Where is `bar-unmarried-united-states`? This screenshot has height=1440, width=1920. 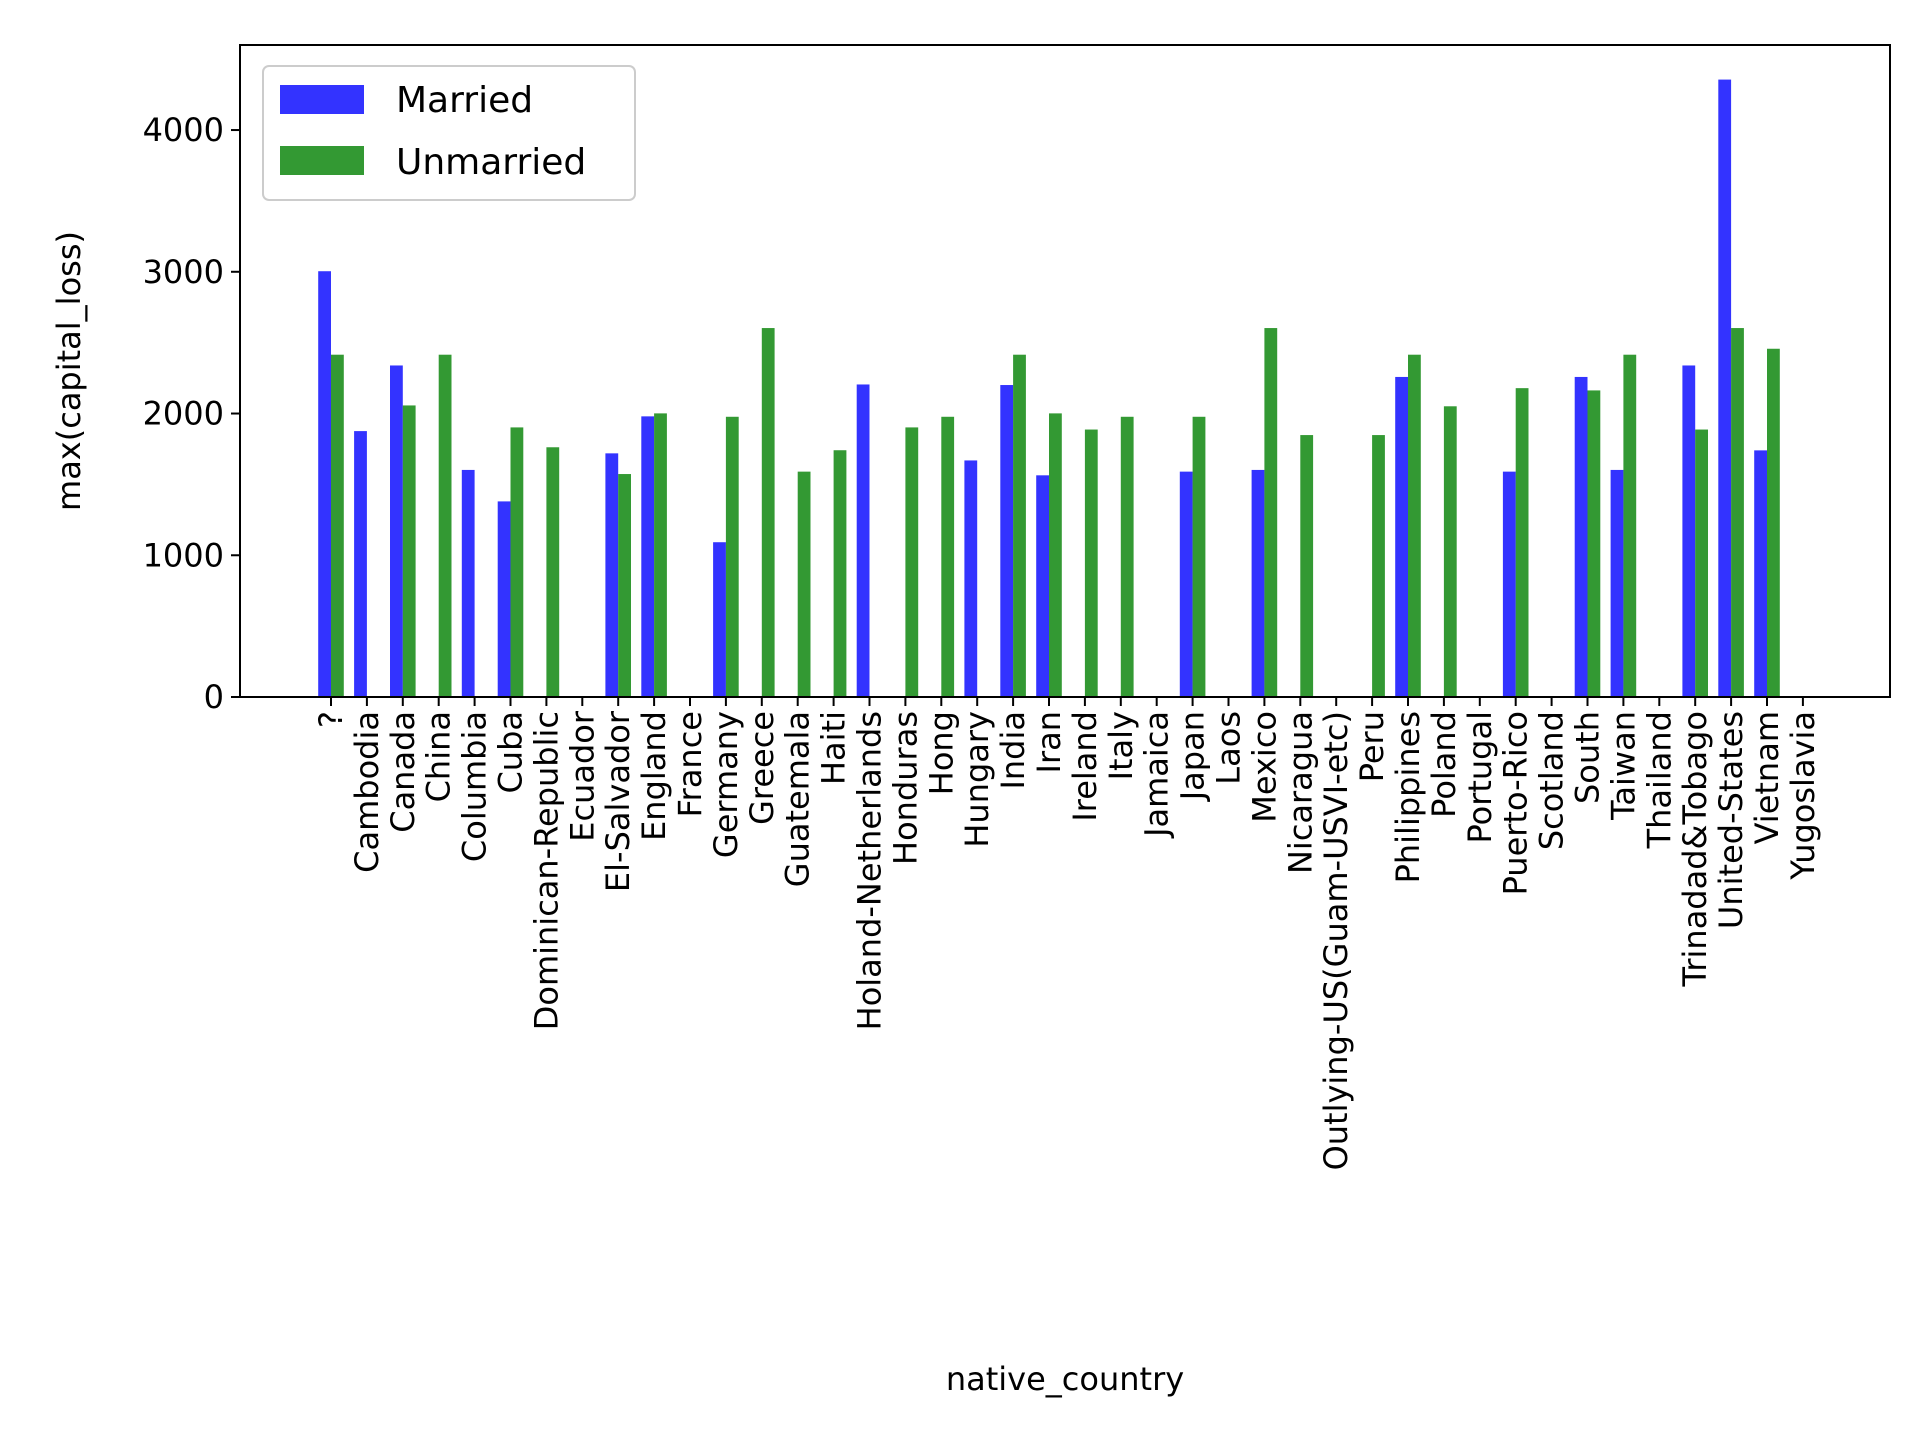
bar-unmarried-united-states is located at coordinates (1737, 512).